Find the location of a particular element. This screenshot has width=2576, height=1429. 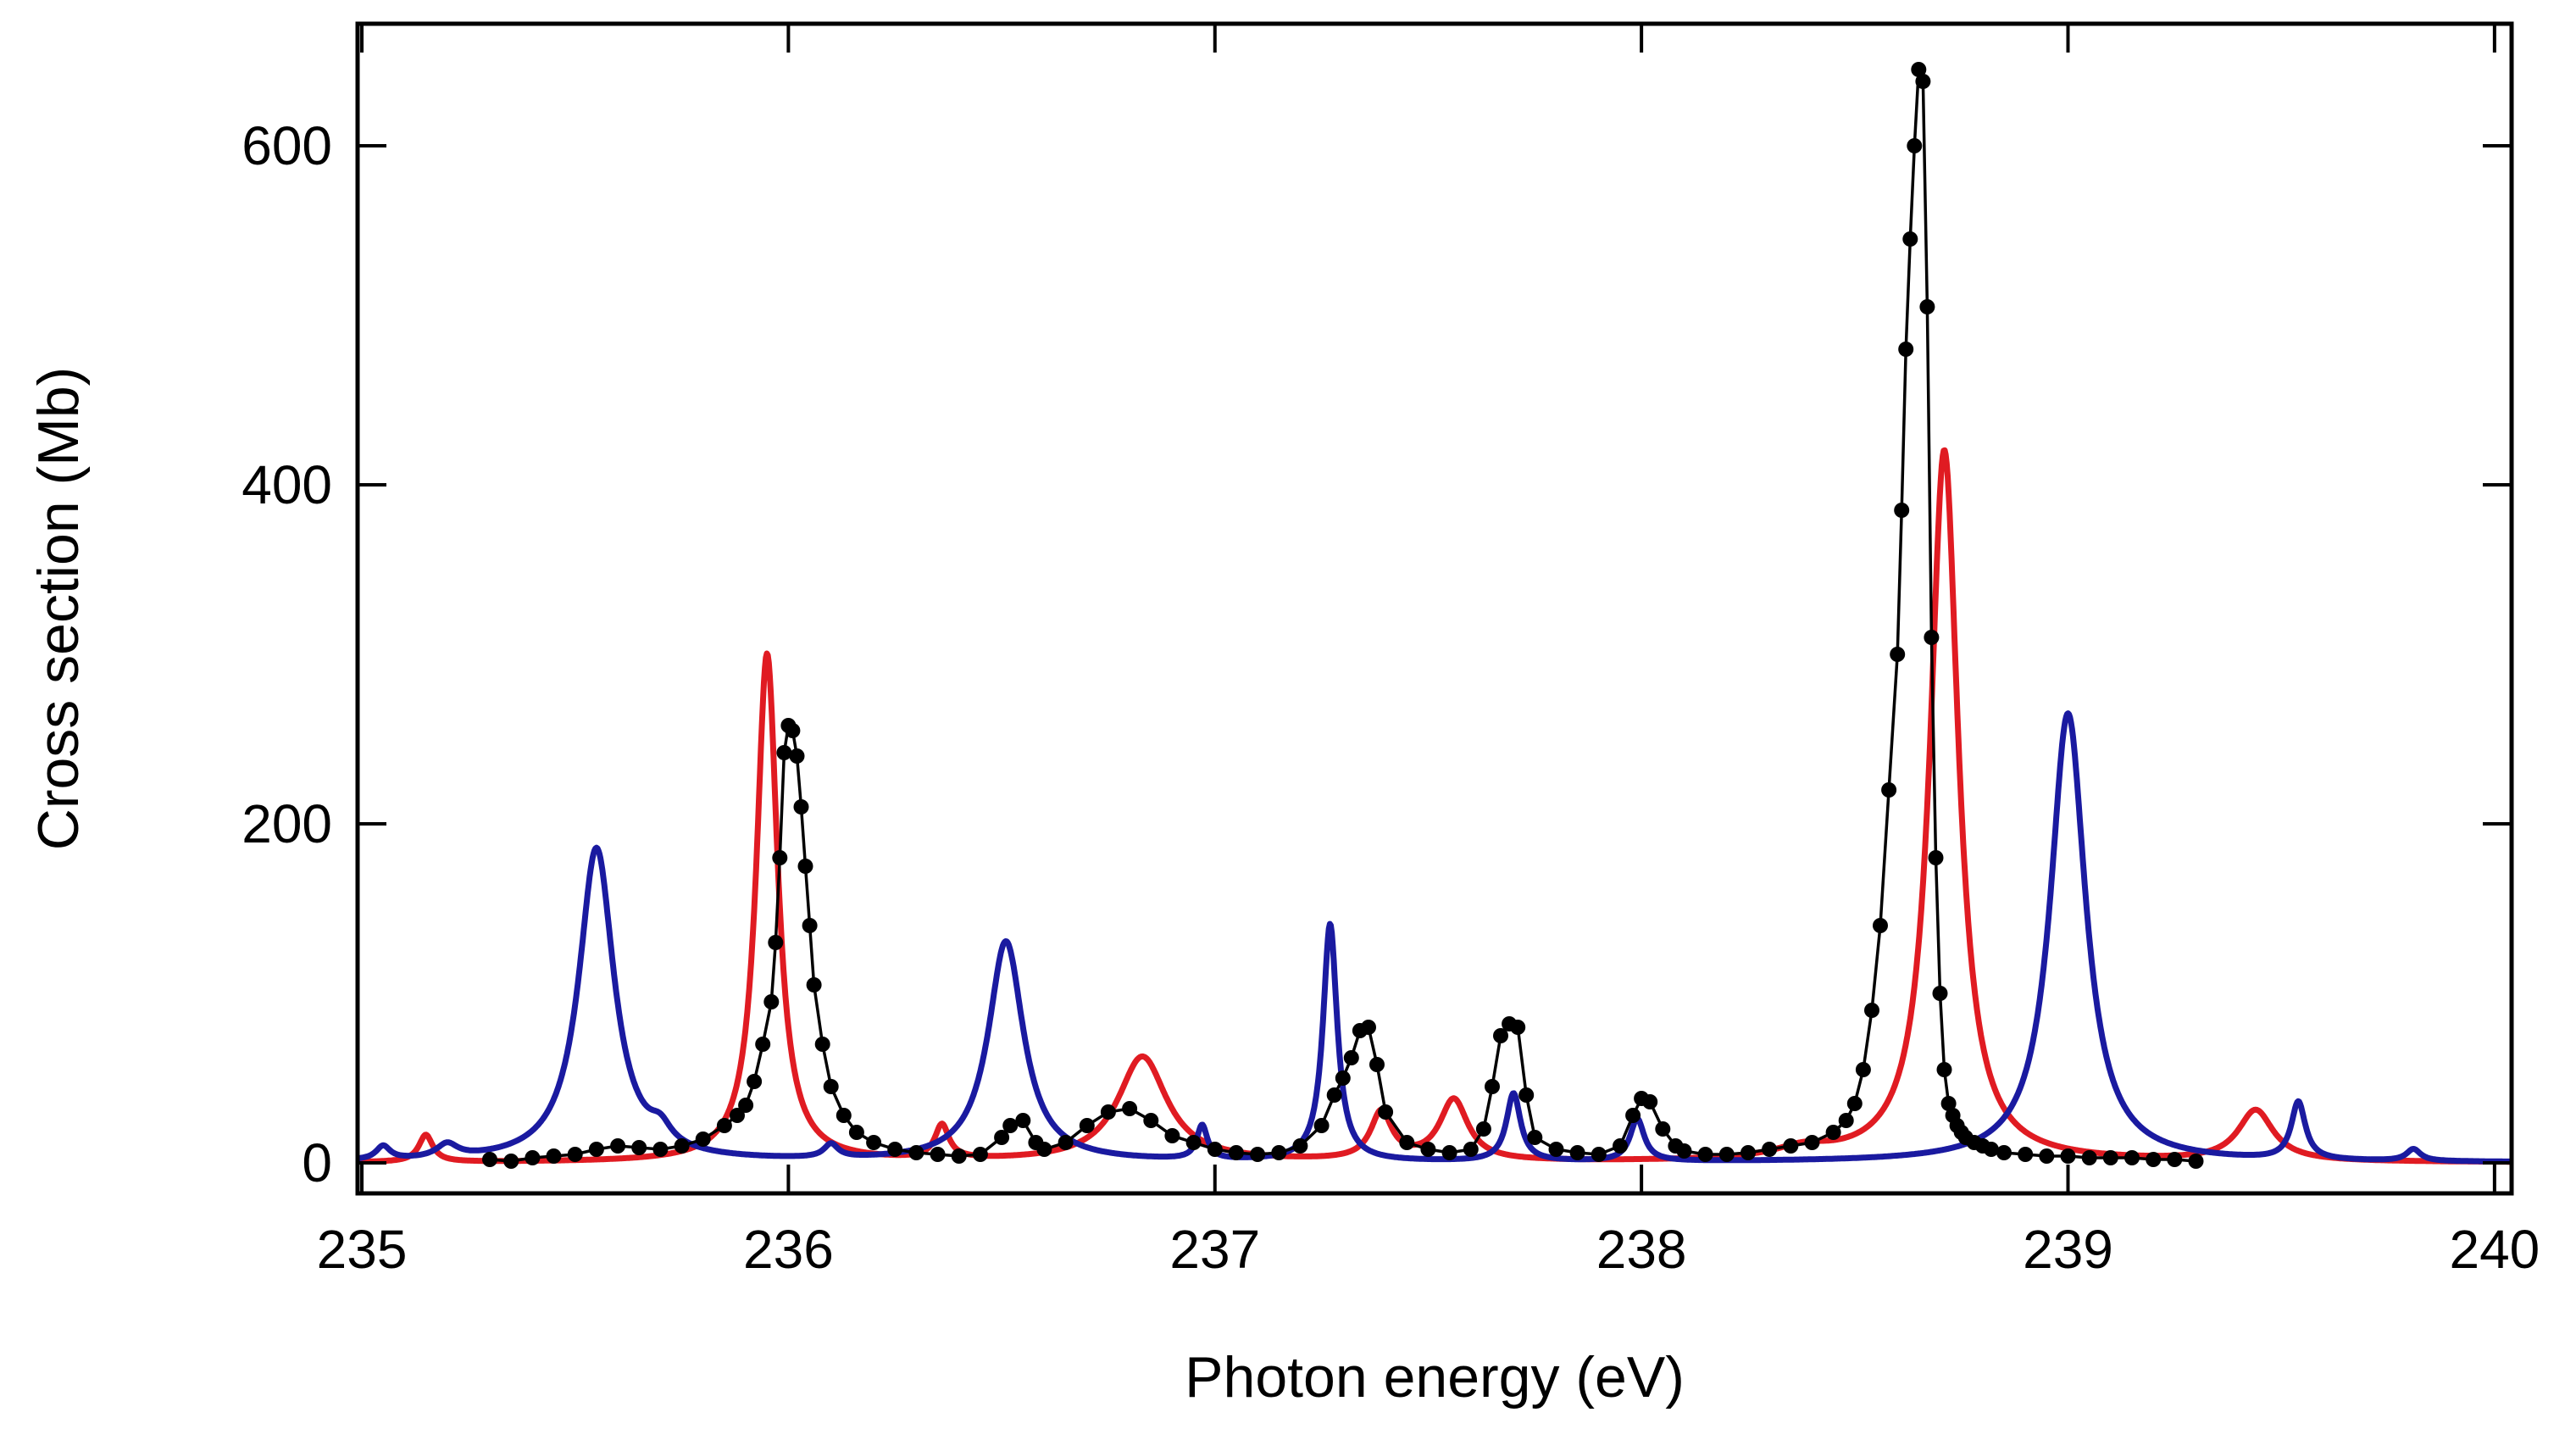

x-tick-label: 240 is located at coordinates (2494, 1249).